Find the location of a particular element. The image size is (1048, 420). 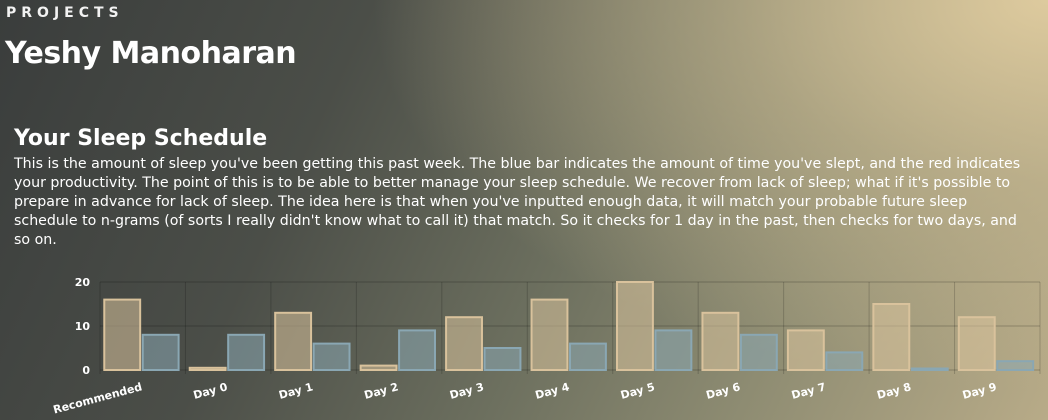

x-tick-label: Day 5 is located at coordinates (637, 391).